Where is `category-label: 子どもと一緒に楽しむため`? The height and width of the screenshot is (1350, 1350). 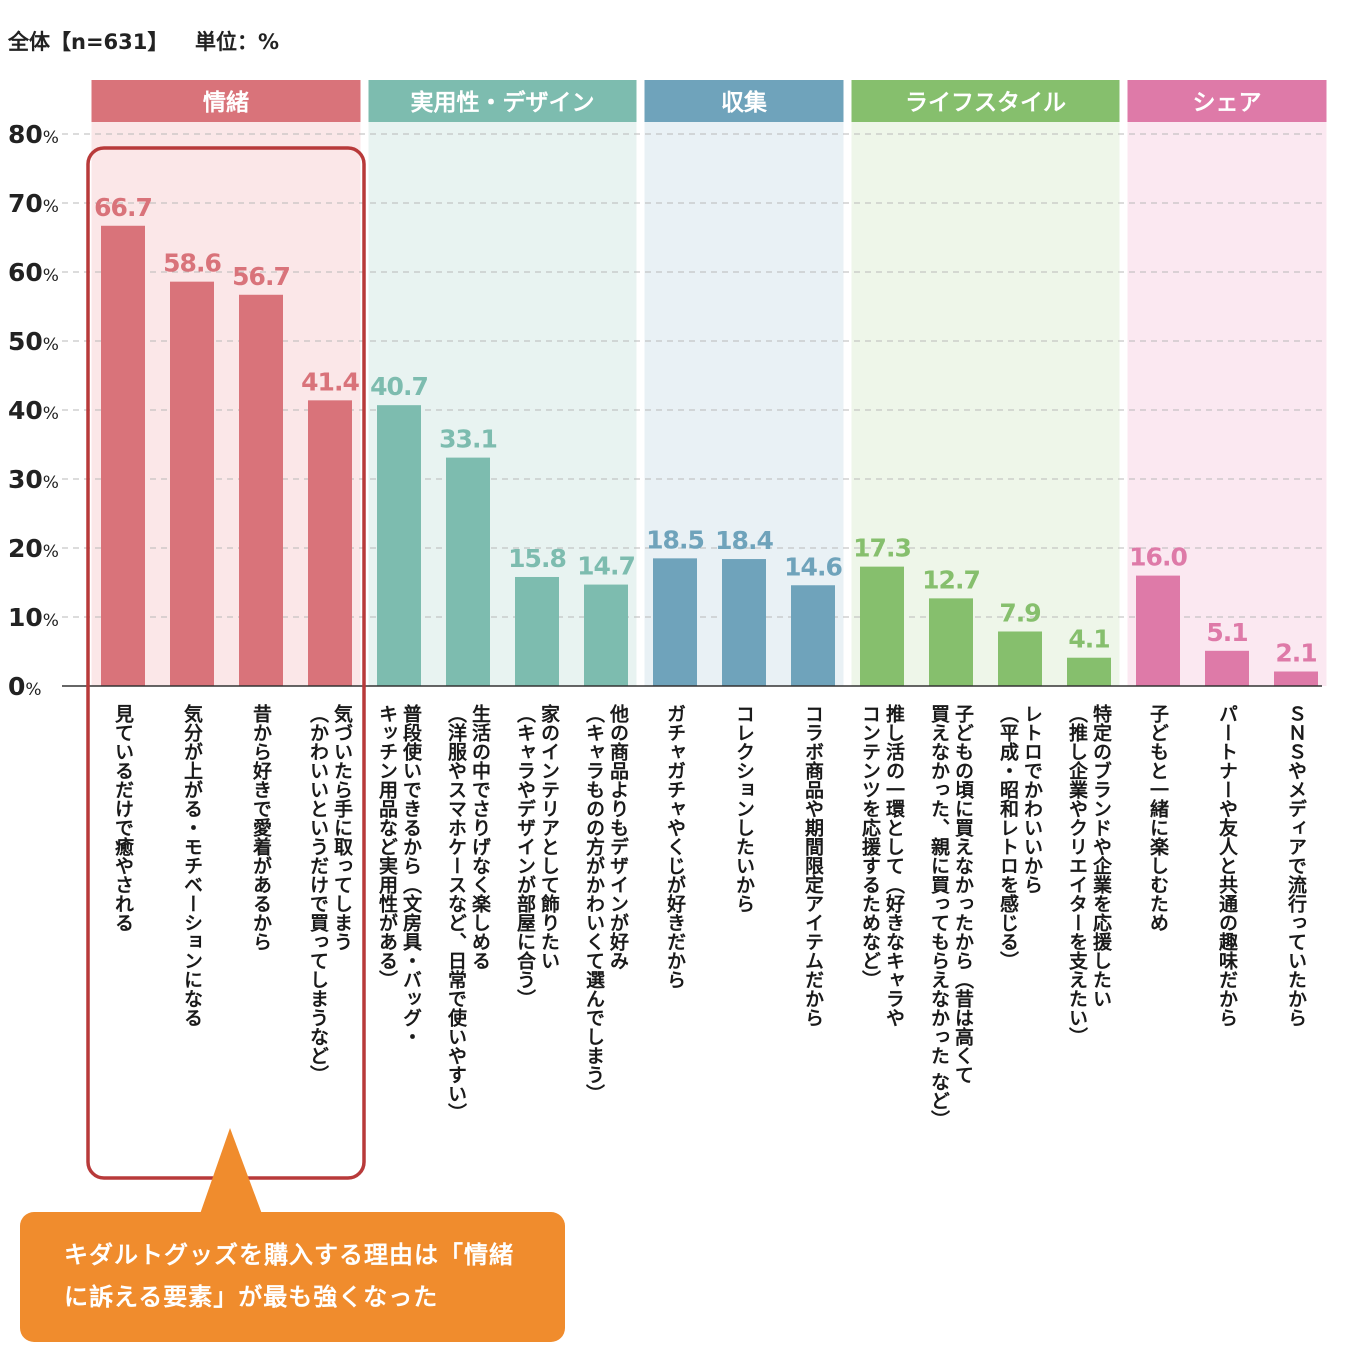
category-label: 子どもと一緒に楽しむため is located at coordinates (1158, 818).